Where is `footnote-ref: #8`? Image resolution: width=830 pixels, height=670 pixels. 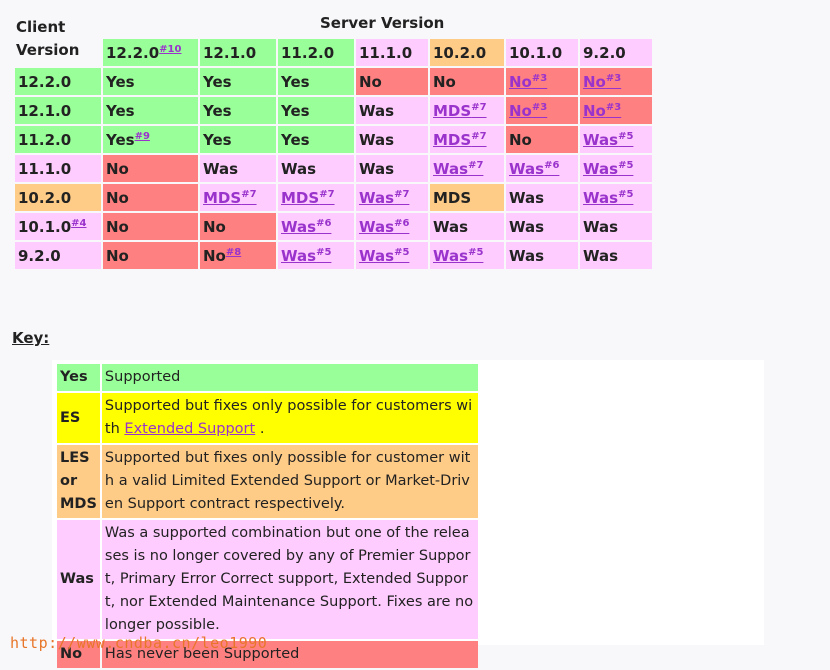
footnote-ref: #8 is located at coordinates (233, 252).